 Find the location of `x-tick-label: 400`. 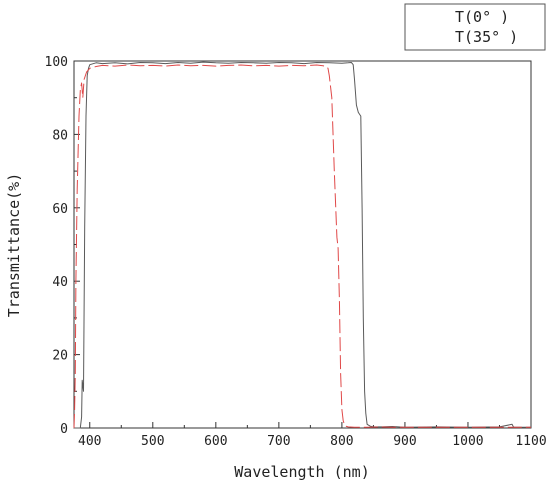

x-tick-label: 400 is located at coordinates (89, 441).